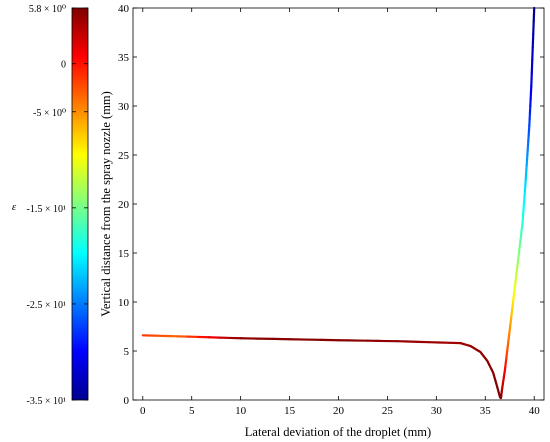 The height and width of the screenshot is (442, 550). I want to click on y-tick-label: 35, so click(124, 58).